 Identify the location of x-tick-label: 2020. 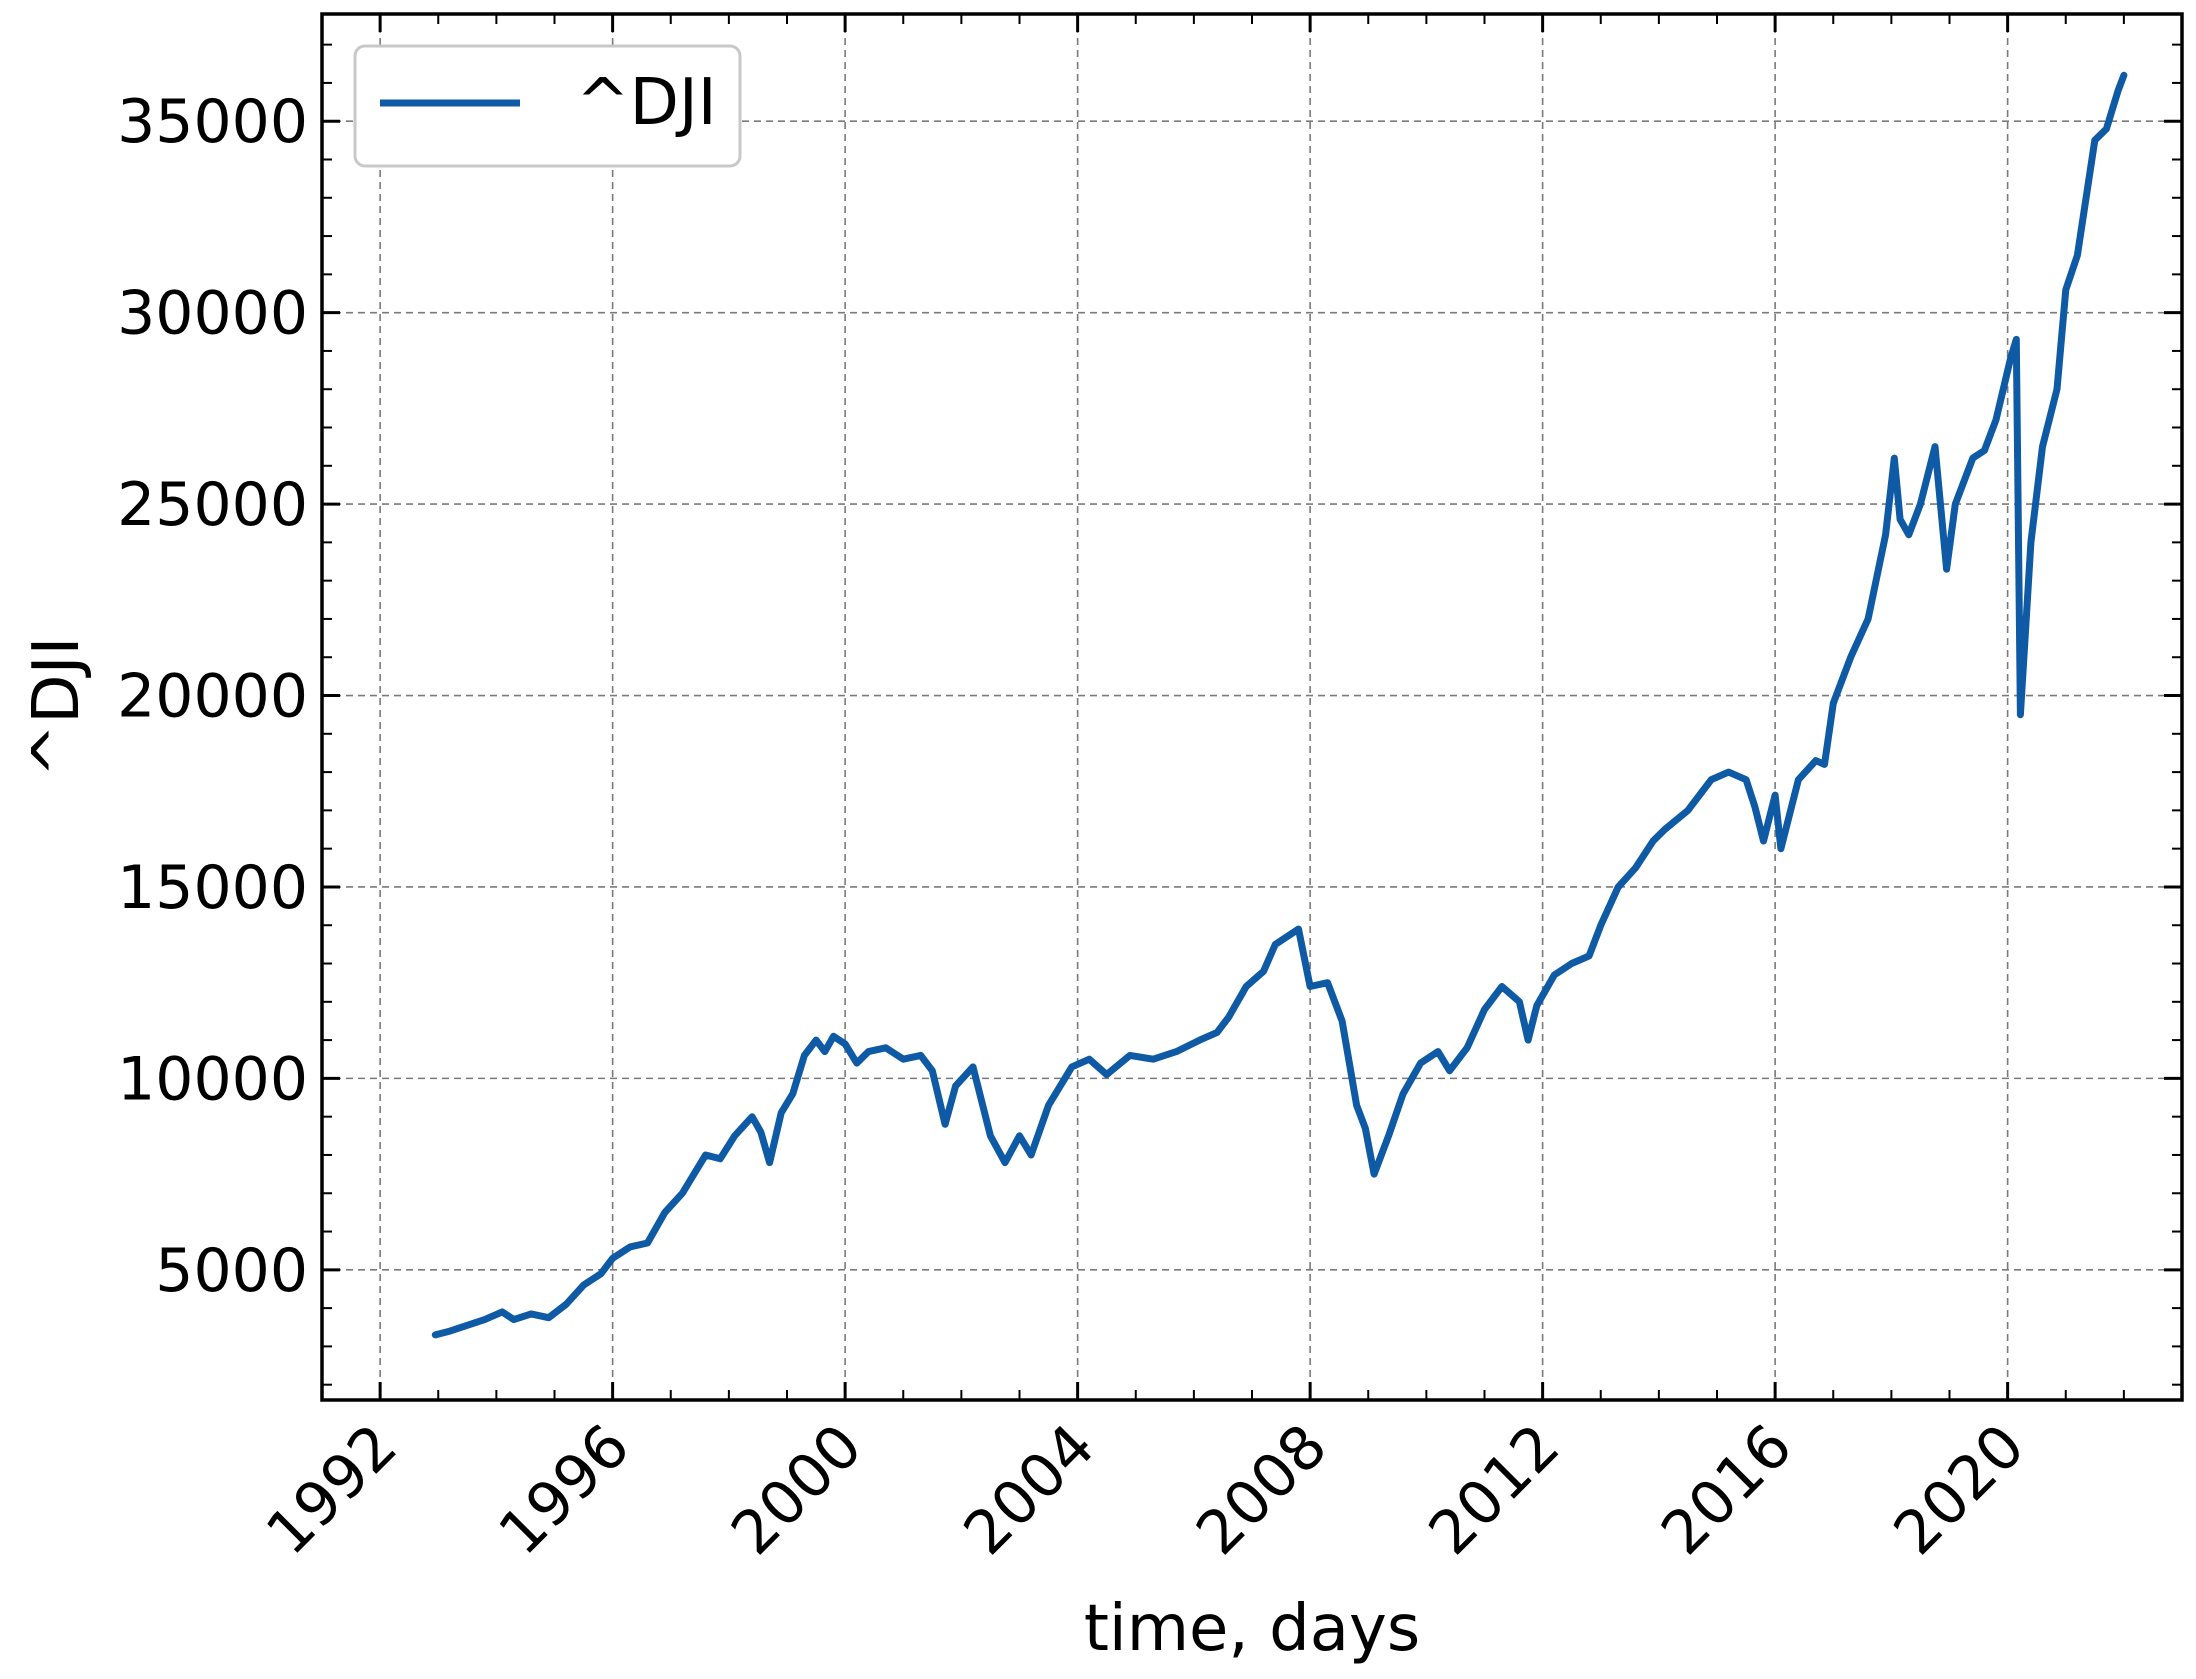
(1959, 1489).